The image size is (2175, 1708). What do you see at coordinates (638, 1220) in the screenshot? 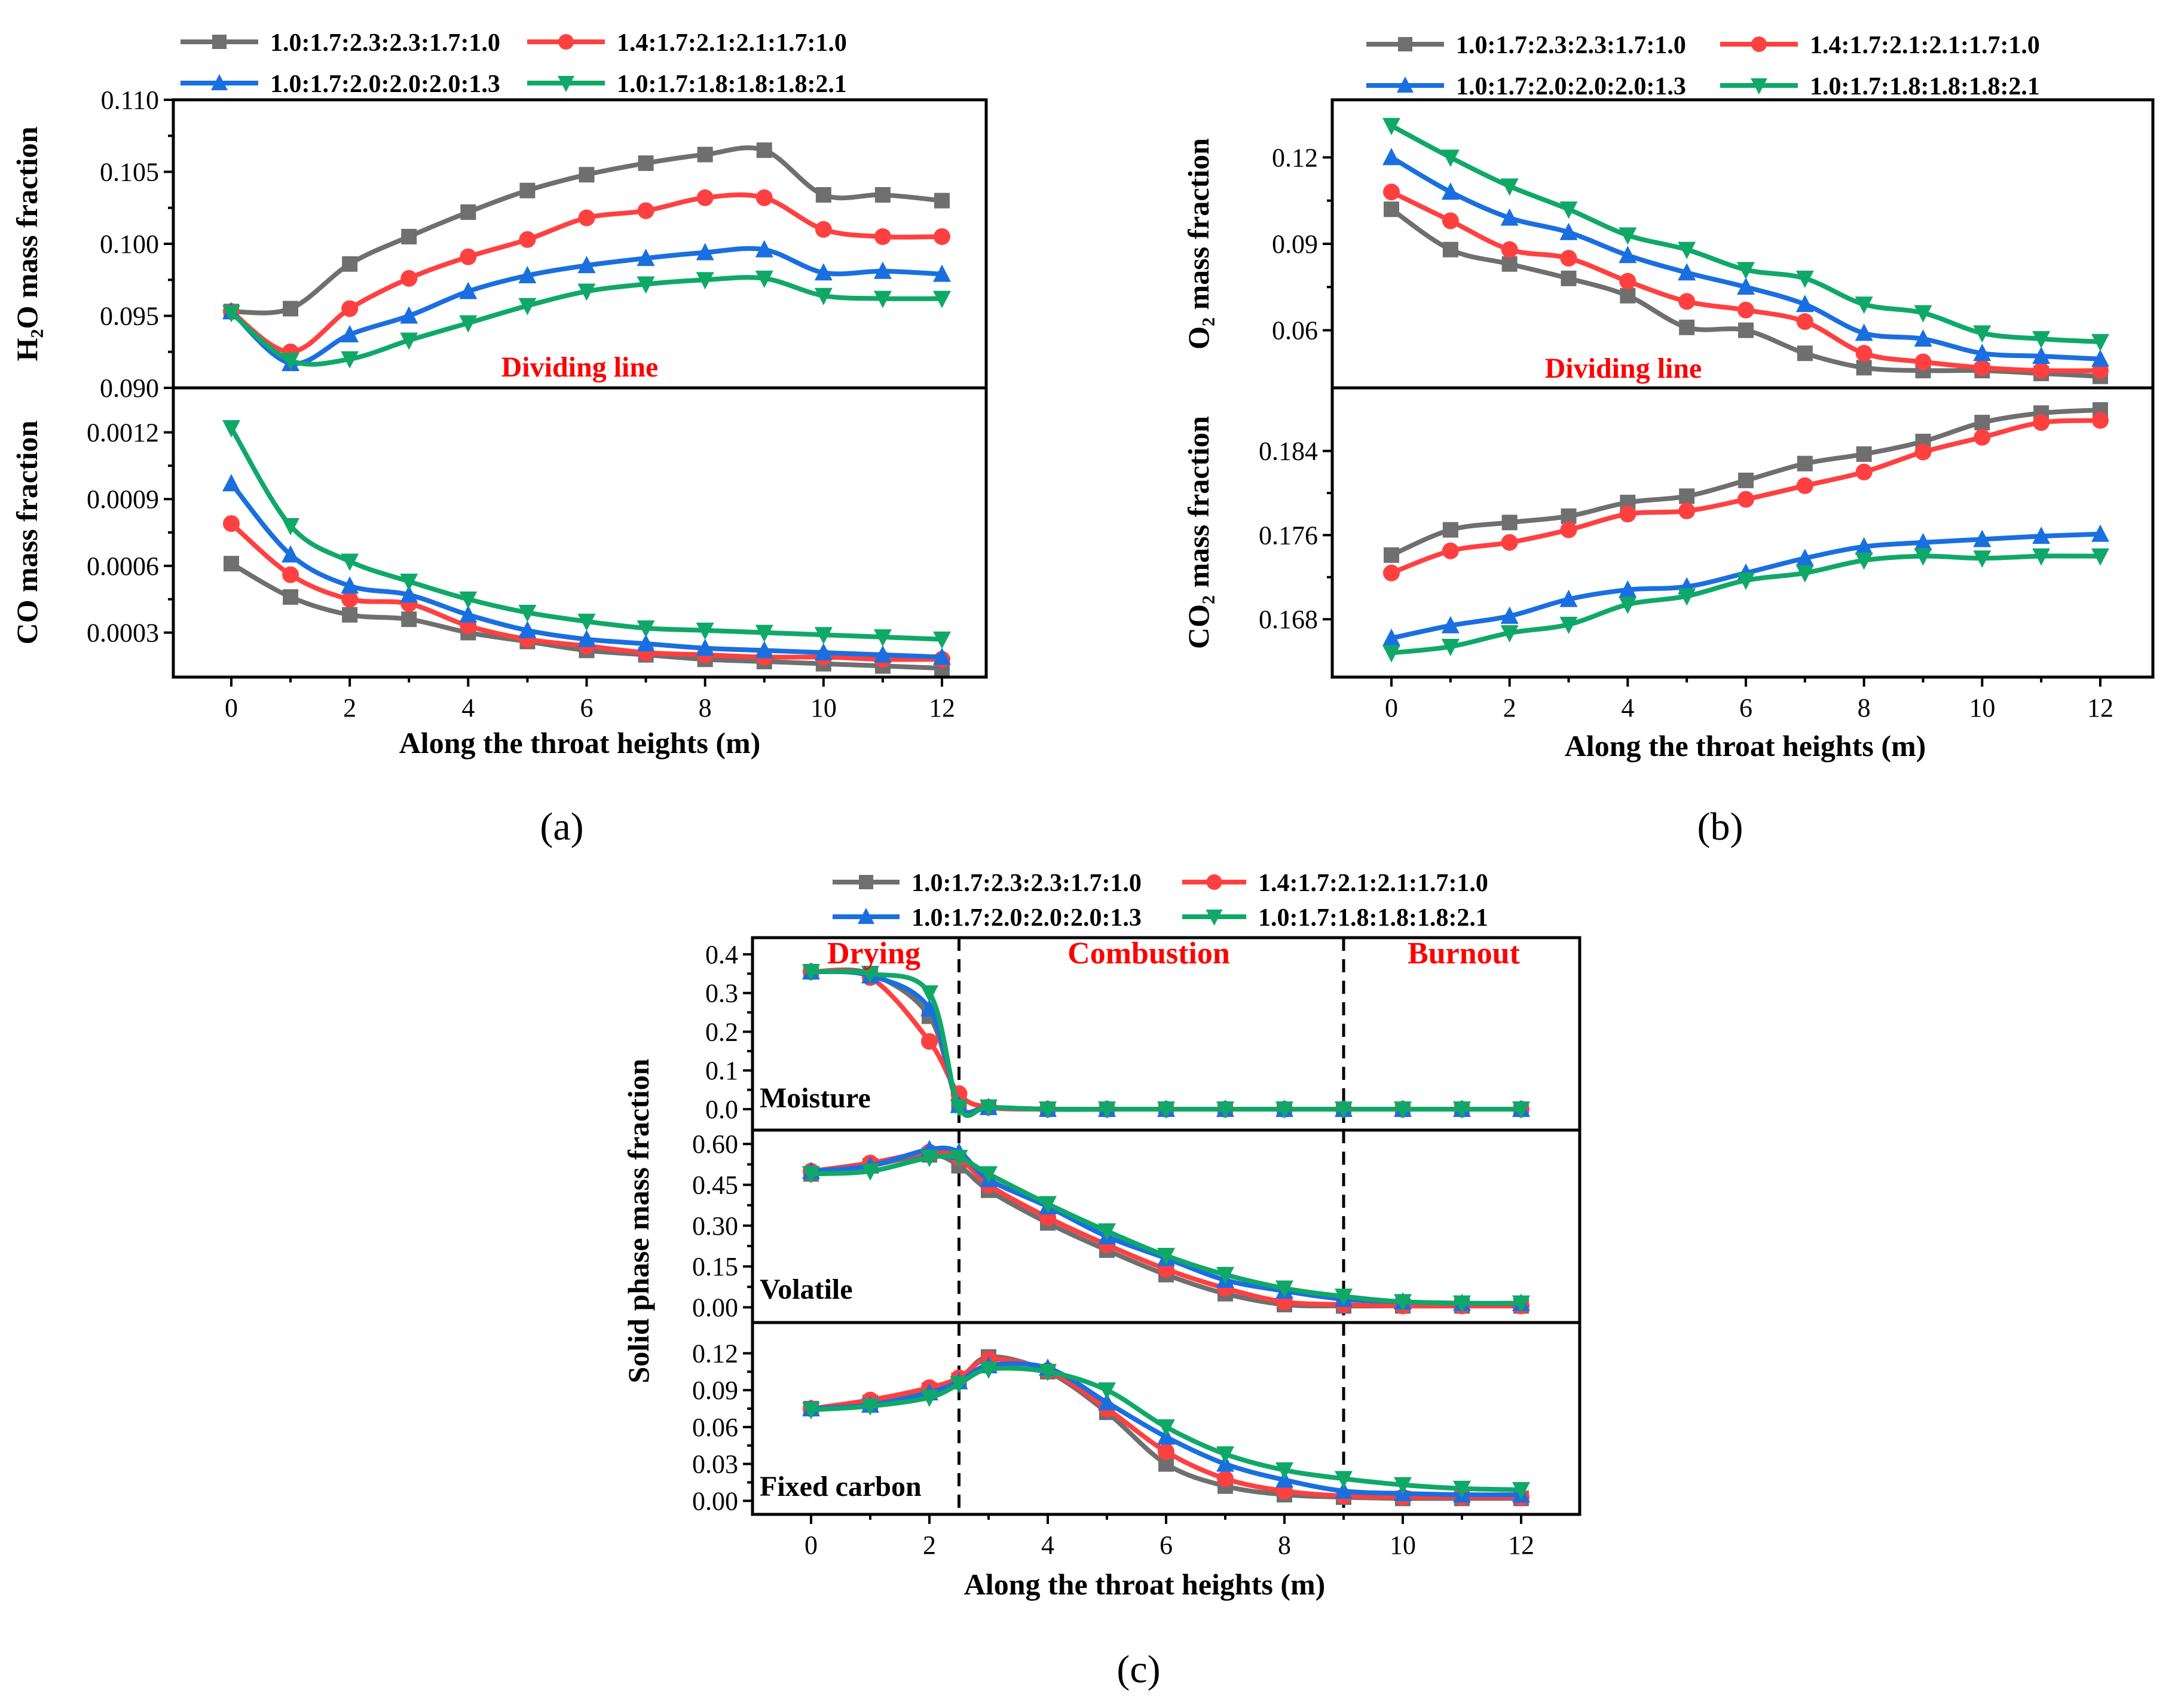
I see `y-axis-label: Solid phase mass fraction` at bounding box center [638, 1220].